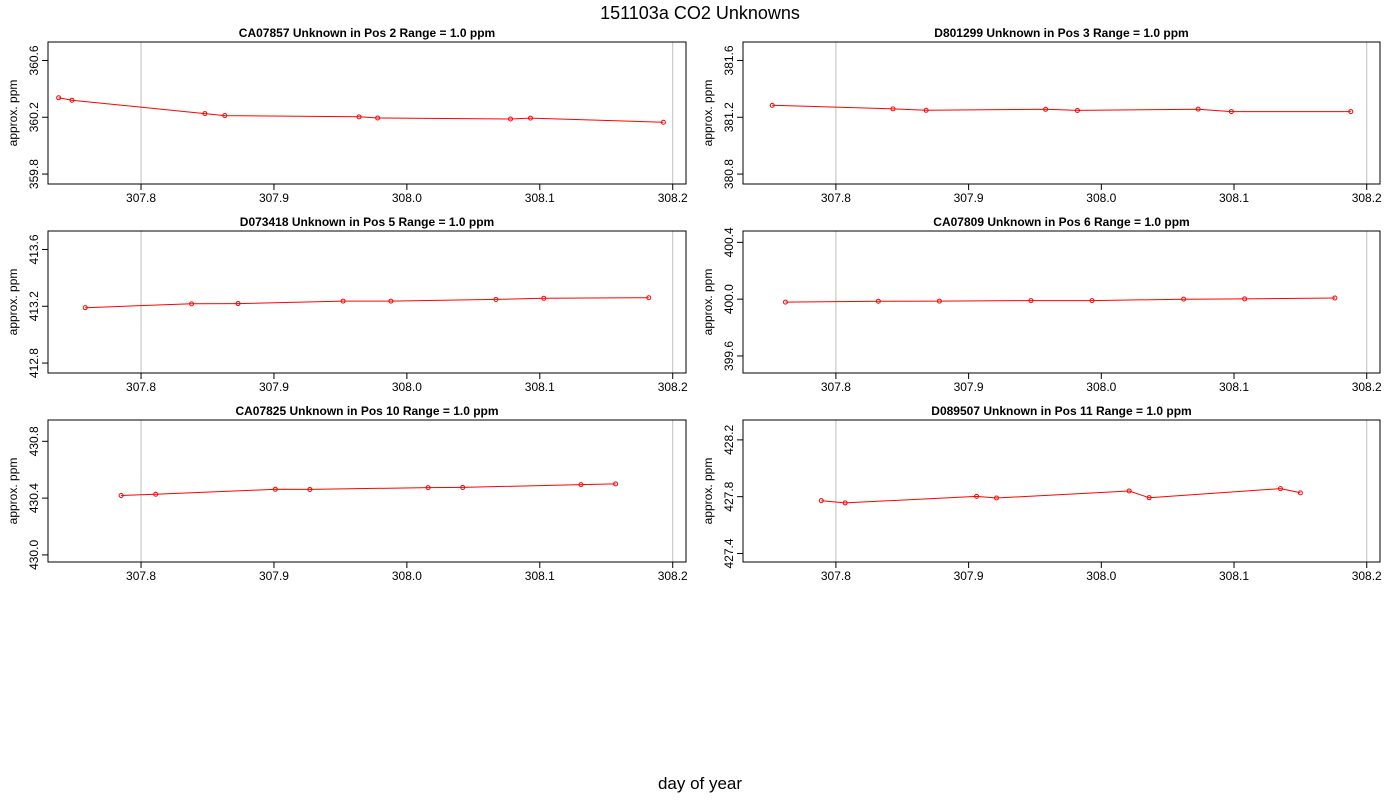  Describe the element at coordinates (34, 441) in the screenshot. I see `y-tick-label: 430.8` at that location.